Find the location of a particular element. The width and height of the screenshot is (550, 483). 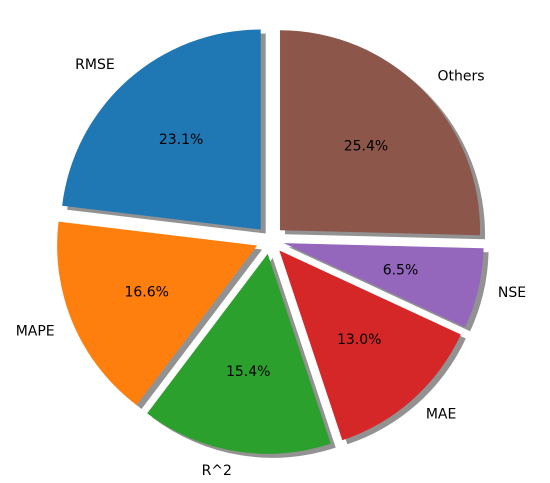

pct-label-rmse: 23.1% is located at coordinates (181, 140).